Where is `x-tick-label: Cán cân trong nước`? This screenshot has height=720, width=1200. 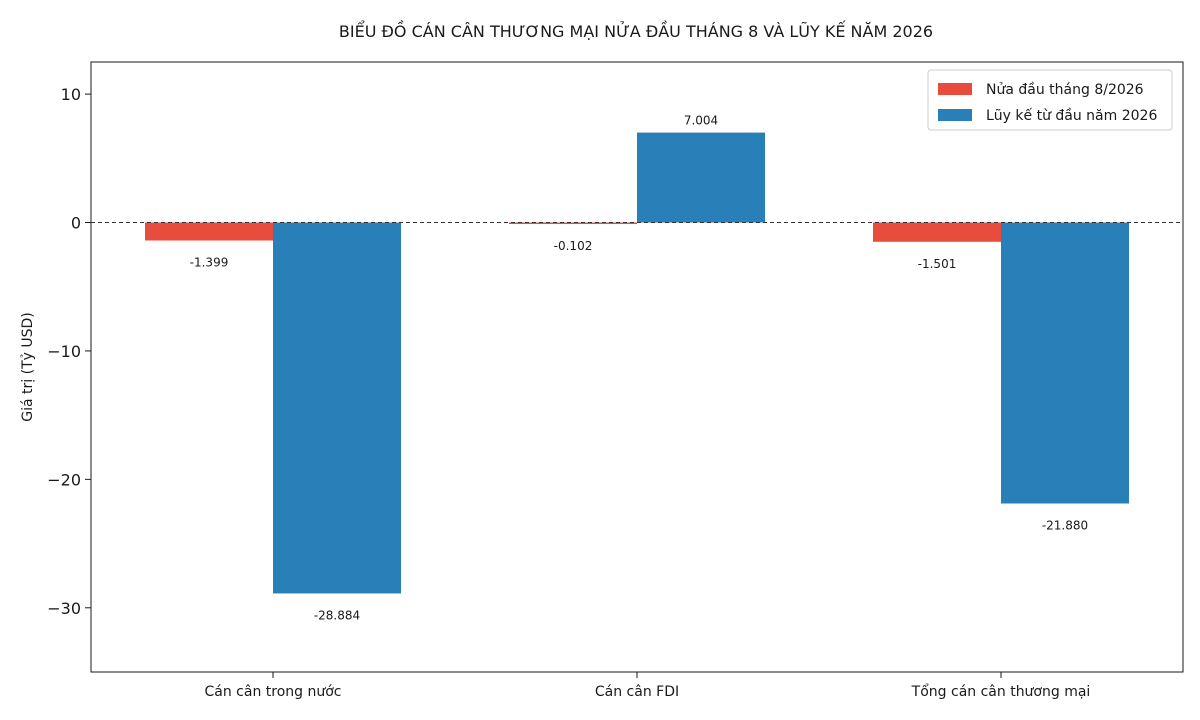
x-tick-label: Cán cân trong nước is located at coordinates (273, 692).